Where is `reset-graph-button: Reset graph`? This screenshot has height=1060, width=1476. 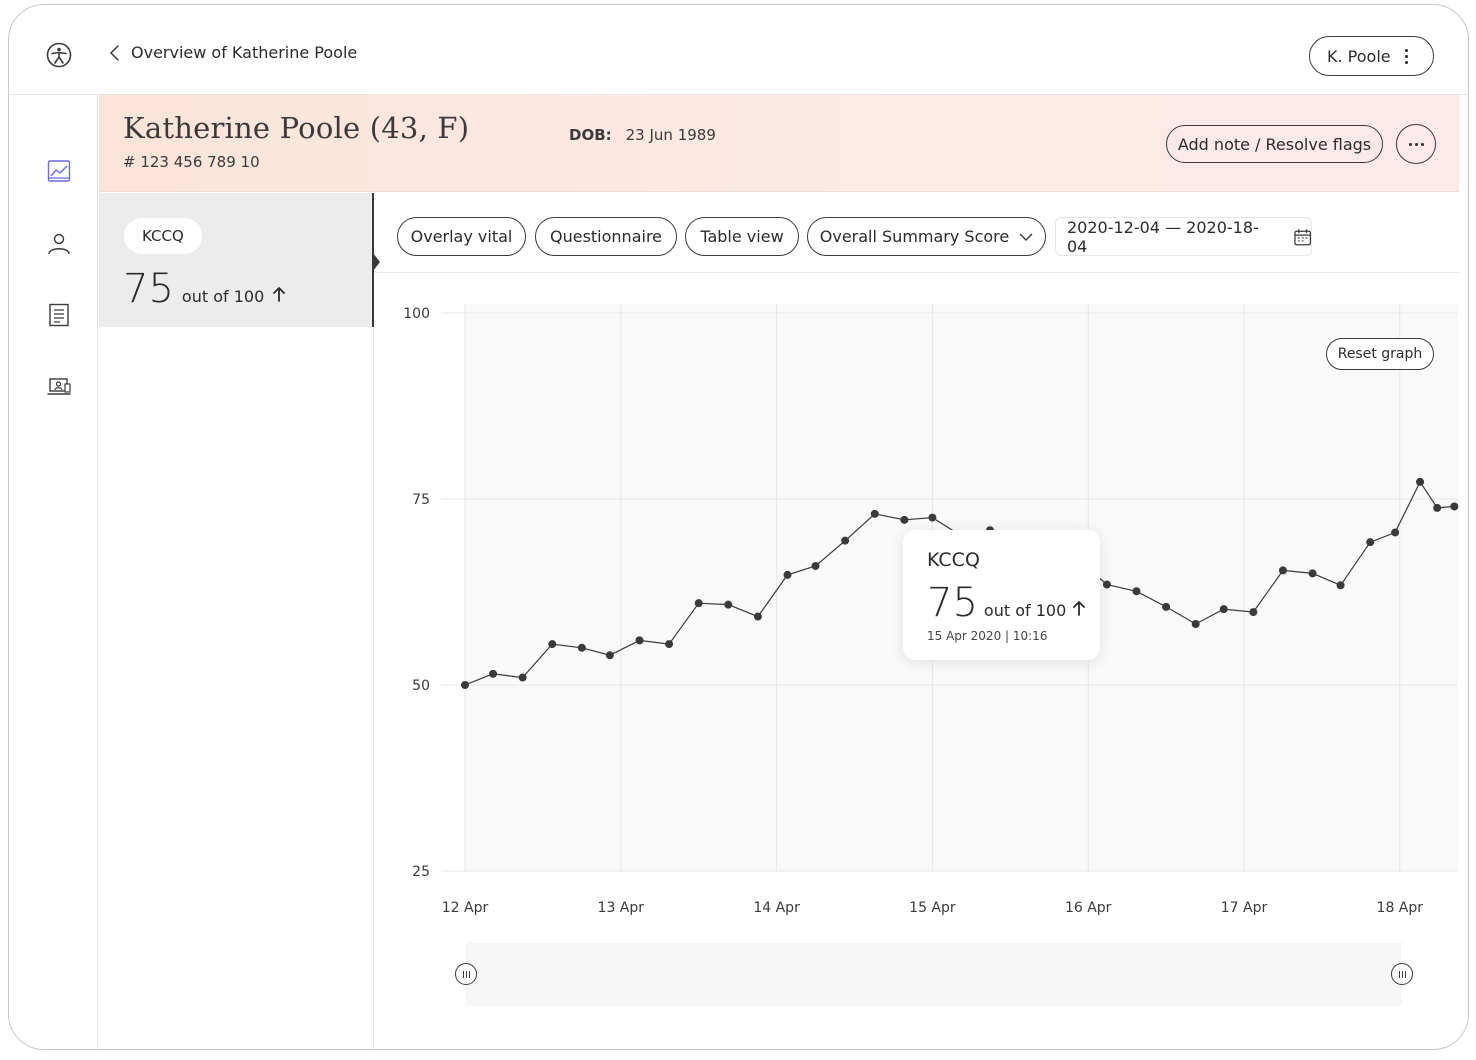
reset-graph-button: Reset graph is located at coordinates (1380, 354).